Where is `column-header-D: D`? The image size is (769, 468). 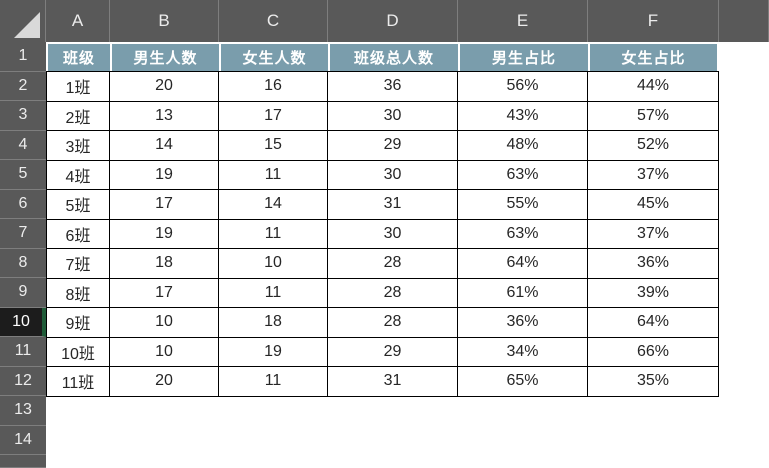
column-header-D: D is located at coordinates (393, 21).